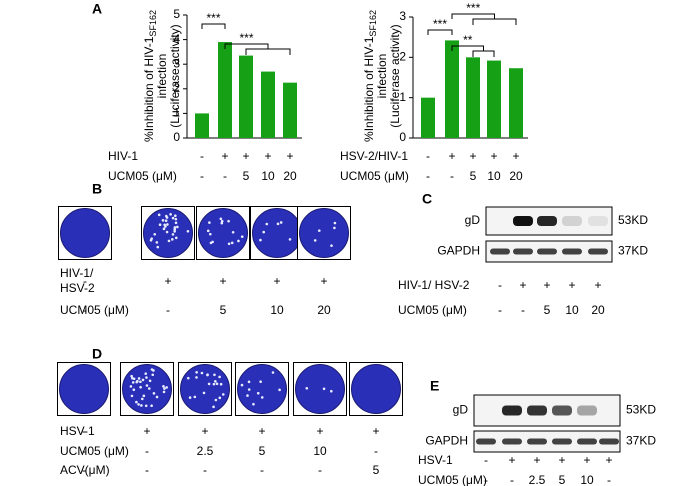  I want to click on y-tick-label: 1, so click(402, 97).